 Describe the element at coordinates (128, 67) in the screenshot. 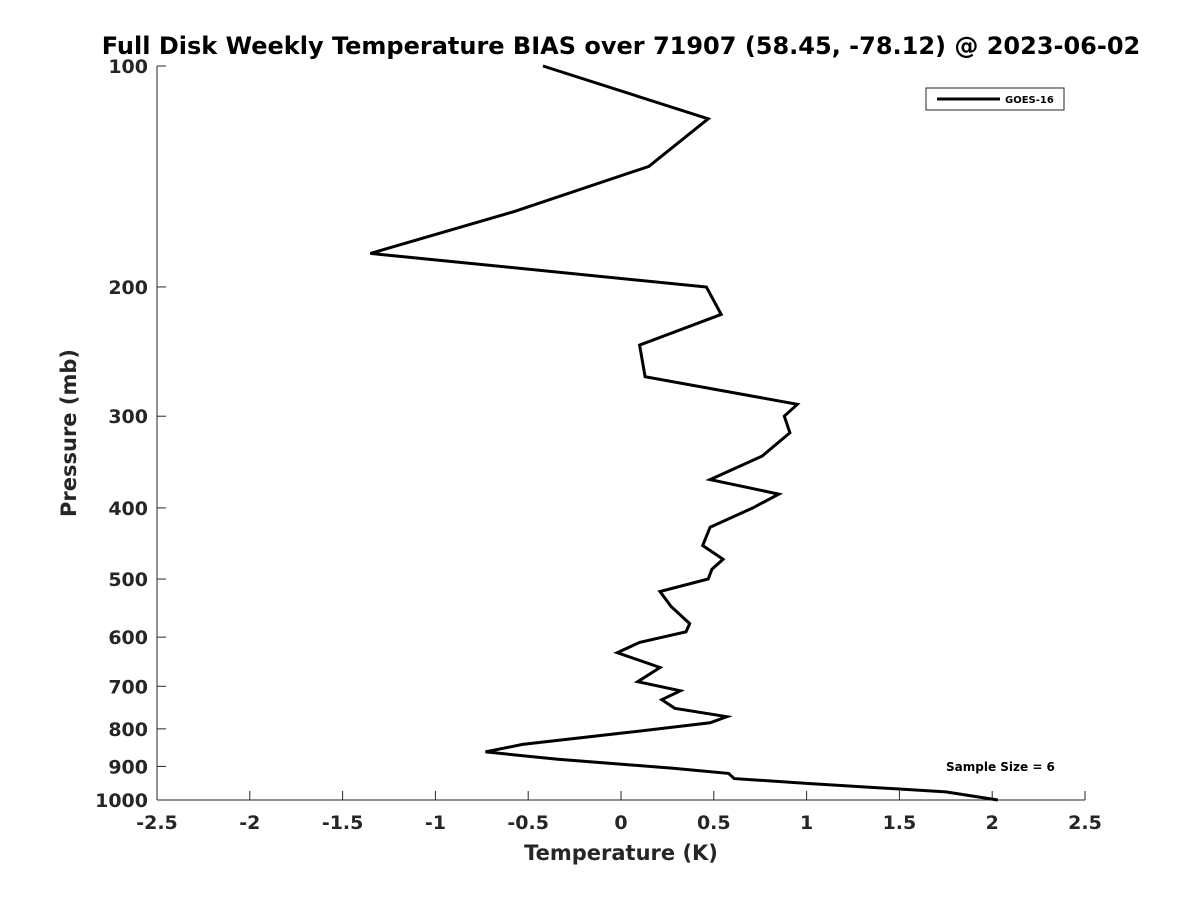

I see `y-tick-label: 100` at that location.